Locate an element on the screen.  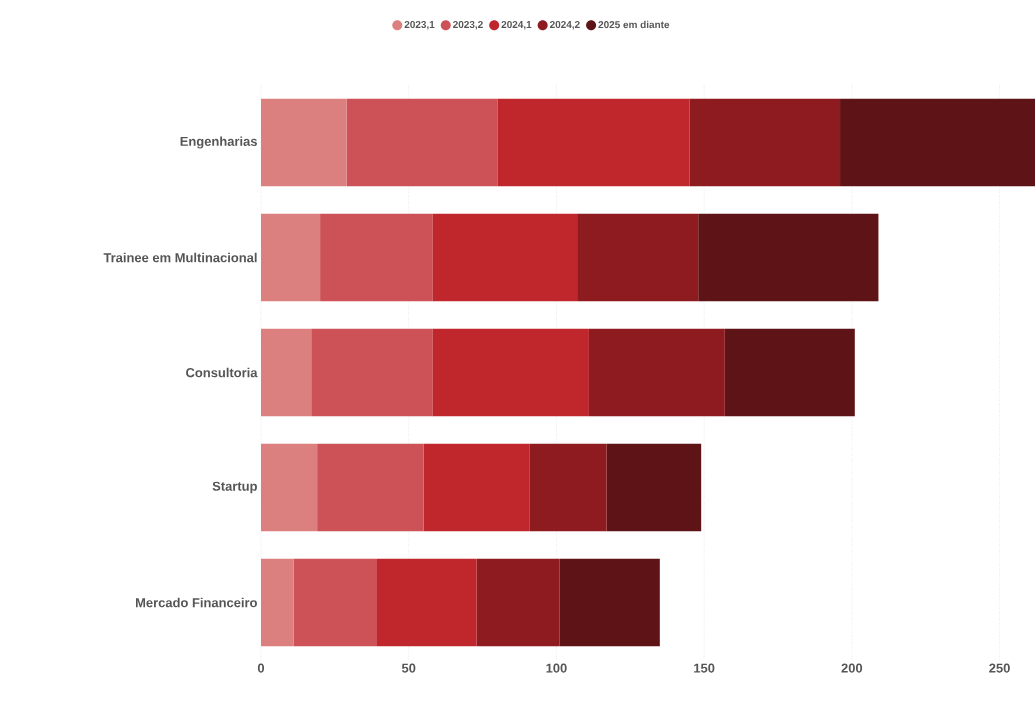
legend-label: 2024,1 is located at coordinates (516, 25).